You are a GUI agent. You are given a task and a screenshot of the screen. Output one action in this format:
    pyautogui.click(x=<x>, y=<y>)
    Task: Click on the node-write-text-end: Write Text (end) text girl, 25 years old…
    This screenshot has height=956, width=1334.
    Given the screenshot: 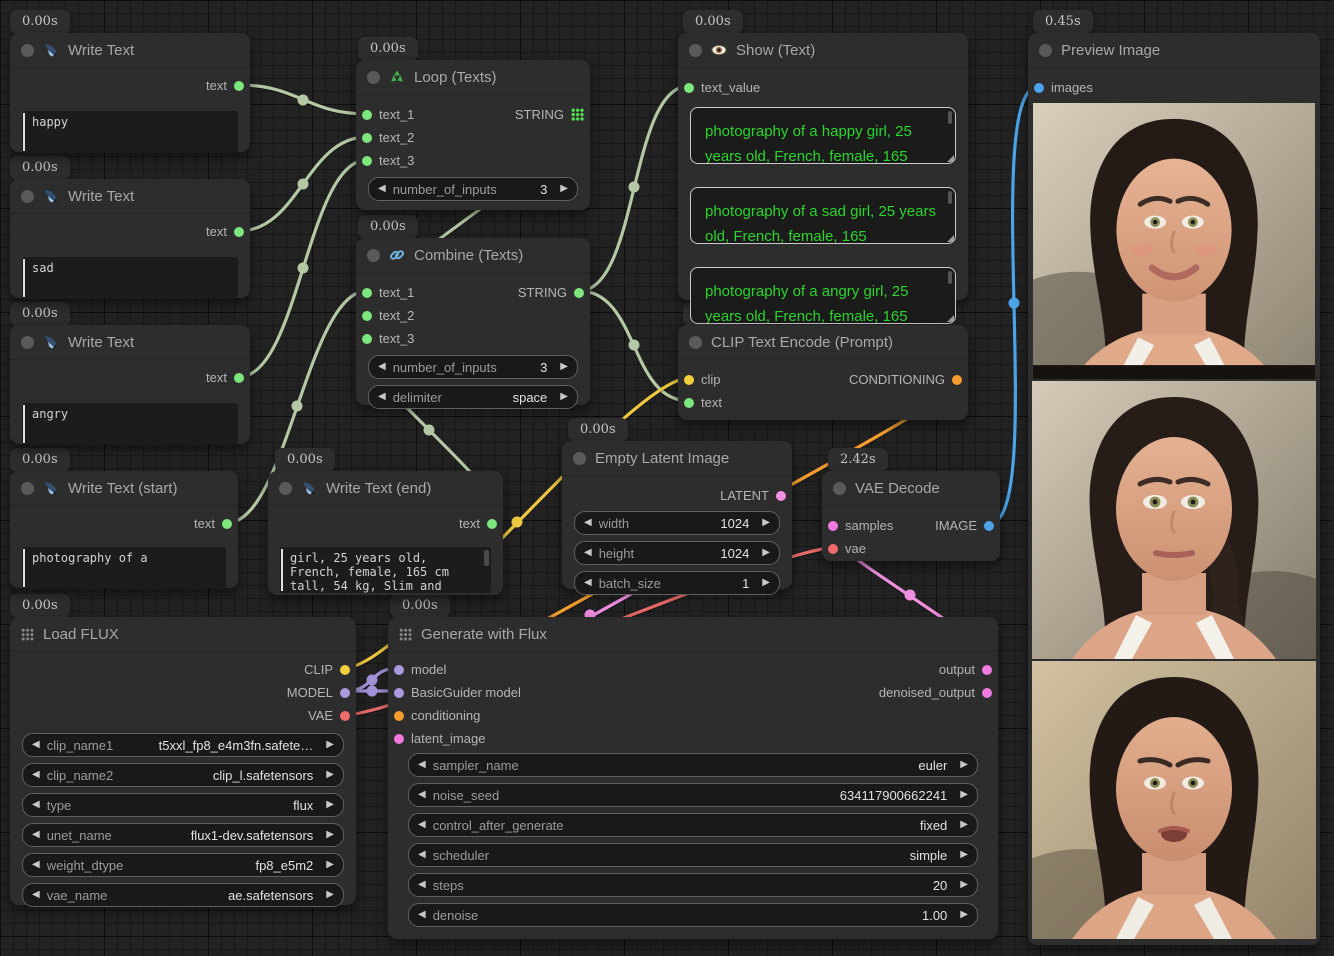 What is the action you would take?
    pyautogui.click(x=385, y=533)
    